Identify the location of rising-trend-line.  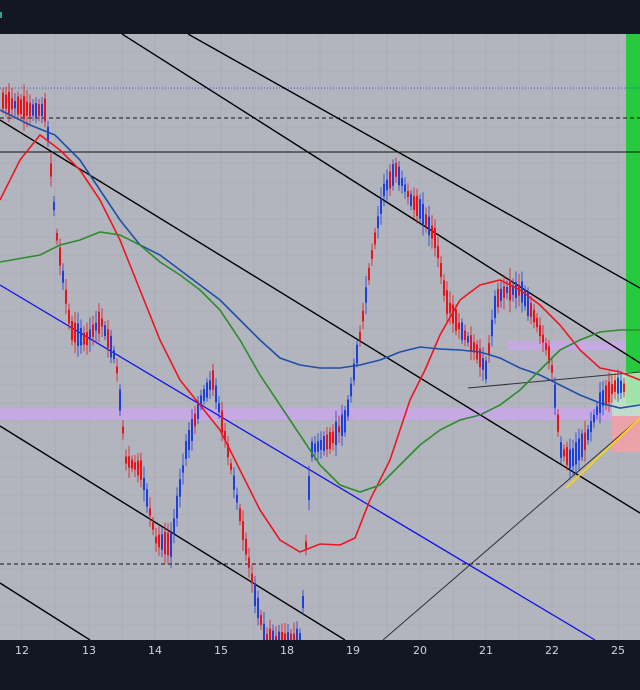
(511, 528).